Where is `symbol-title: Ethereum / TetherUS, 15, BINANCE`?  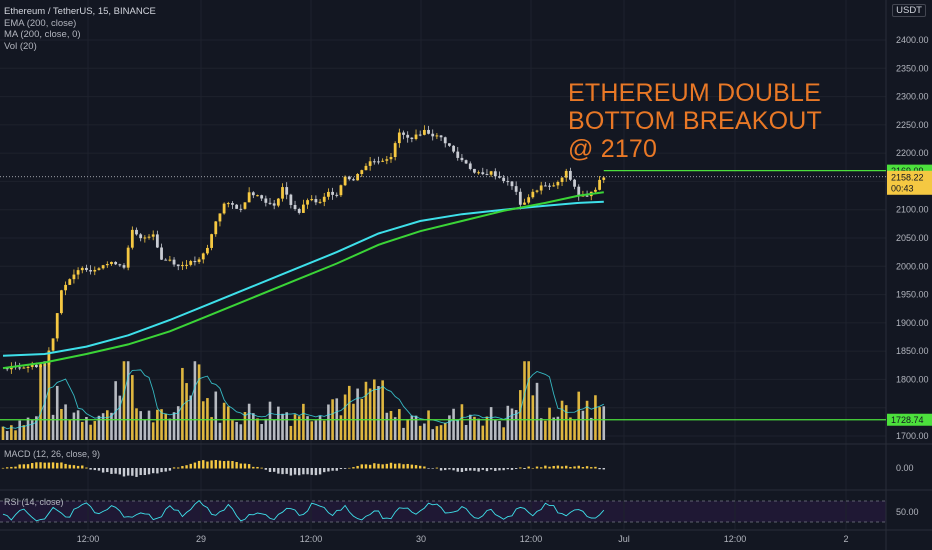
symbol-title: Ethereum / TetherUS, 15, BINANCE is located at coordinates (80, 11).